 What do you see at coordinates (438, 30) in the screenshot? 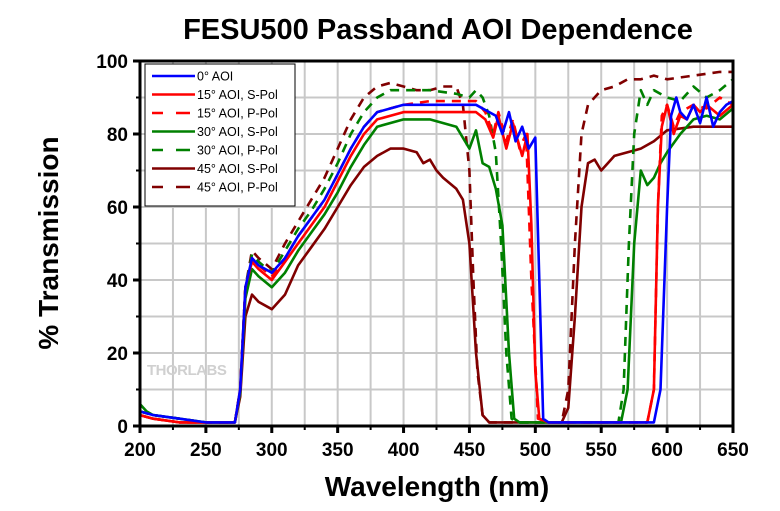
I see `chart-title: FESU500 Passband AOI Dependence` at bounding box center [438, 30].